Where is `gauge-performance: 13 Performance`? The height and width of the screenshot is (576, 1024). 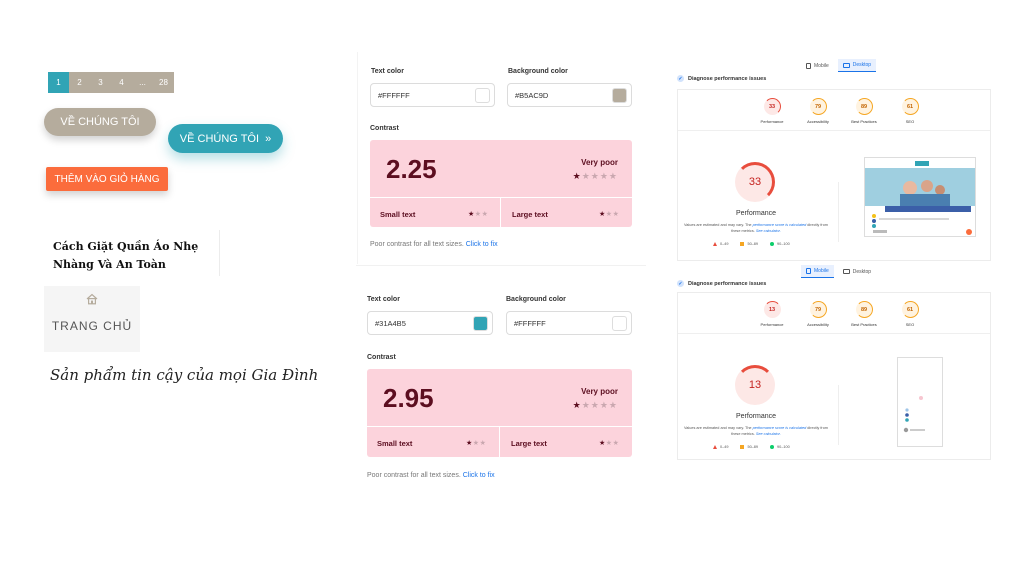
gauge-performance: 13 Performance is located at coordinates (772, 314).